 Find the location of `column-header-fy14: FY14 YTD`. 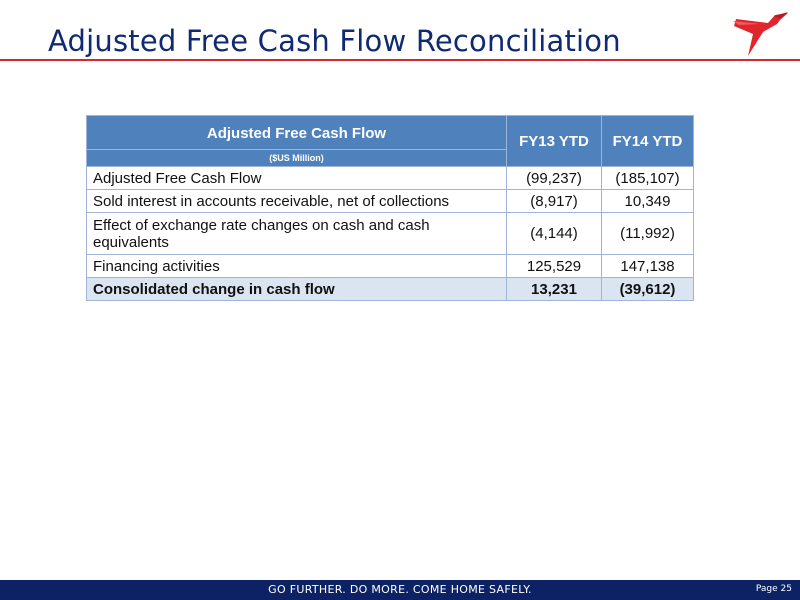

column-header-fy14: FY14 YTD is located at coordinates (647, 141).